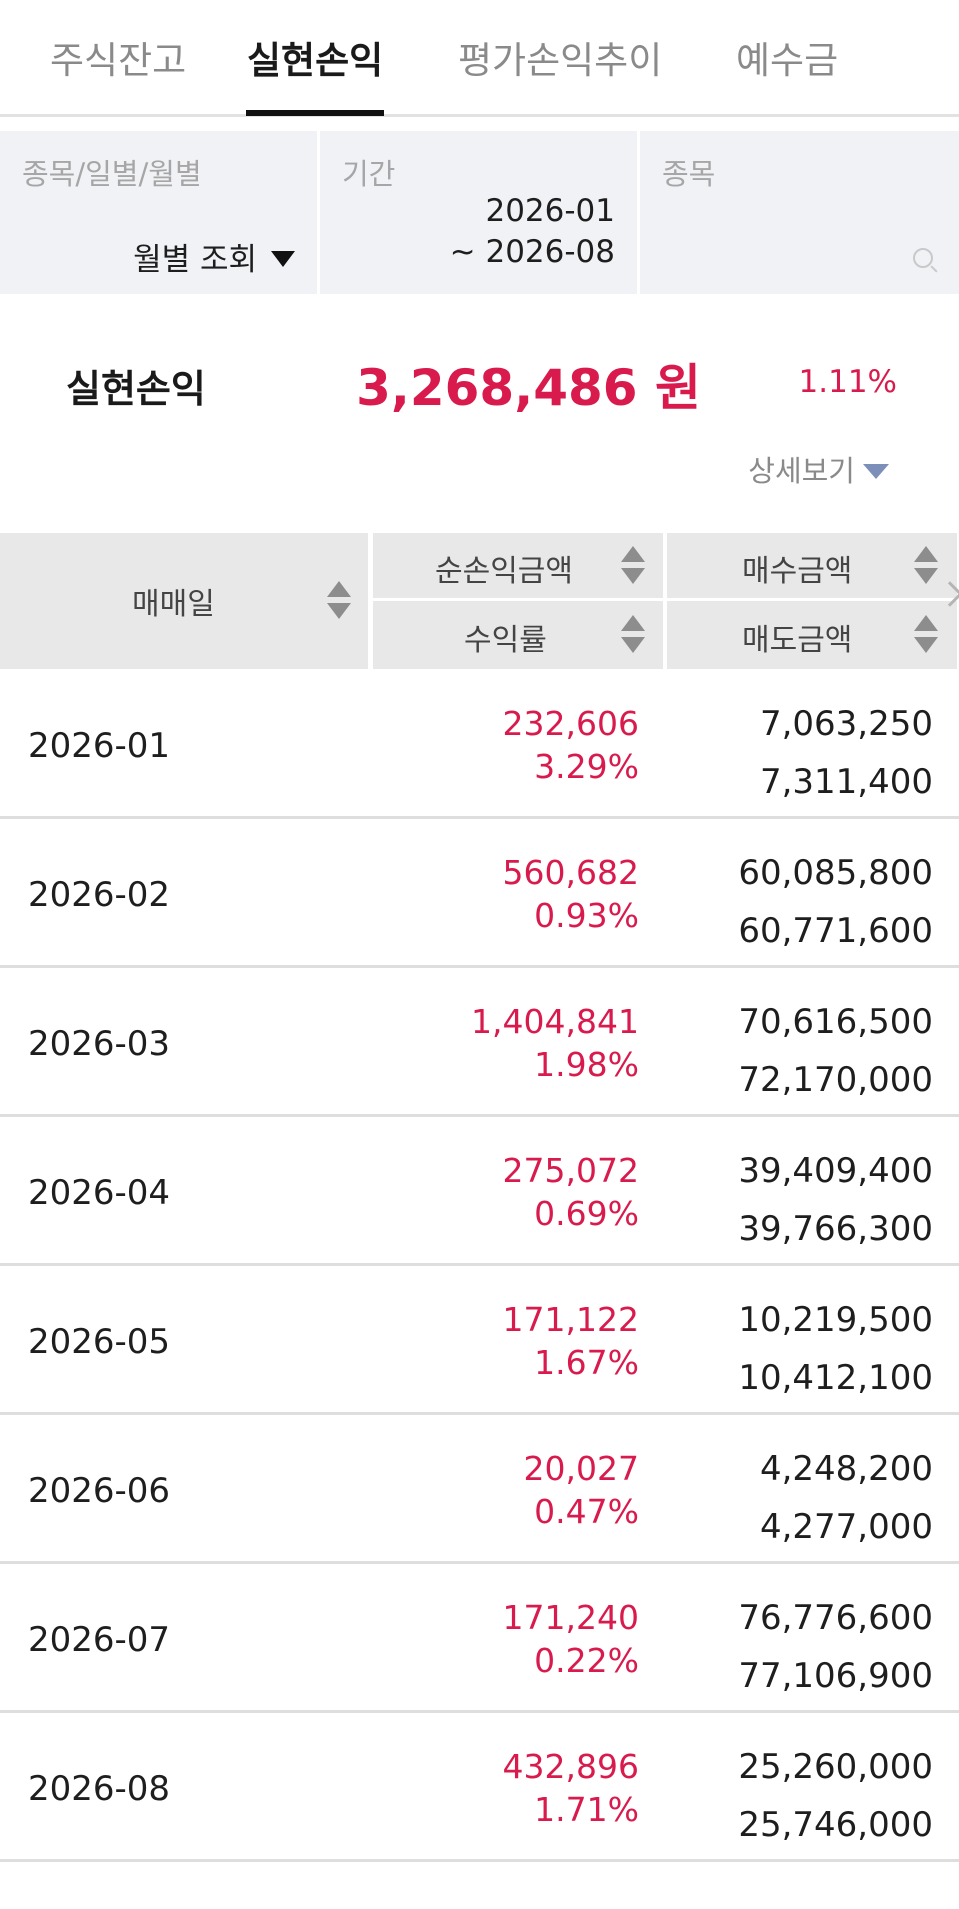 The image size is (959, 1909). What do you see at coordinates (835, 931) in the screenshot?
I see `row-sell-amount: 60,771,600` at bounding box center [835, 931].